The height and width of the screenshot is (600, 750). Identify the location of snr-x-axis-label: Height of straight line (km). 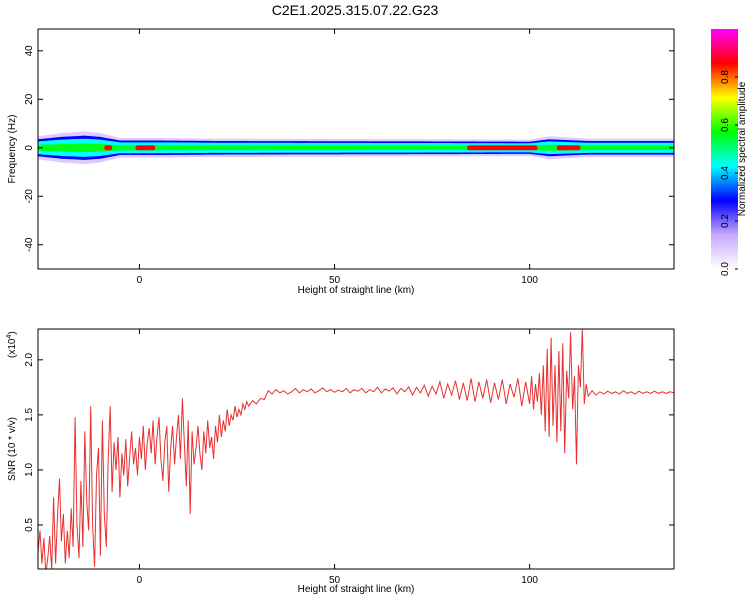
(356, 589).